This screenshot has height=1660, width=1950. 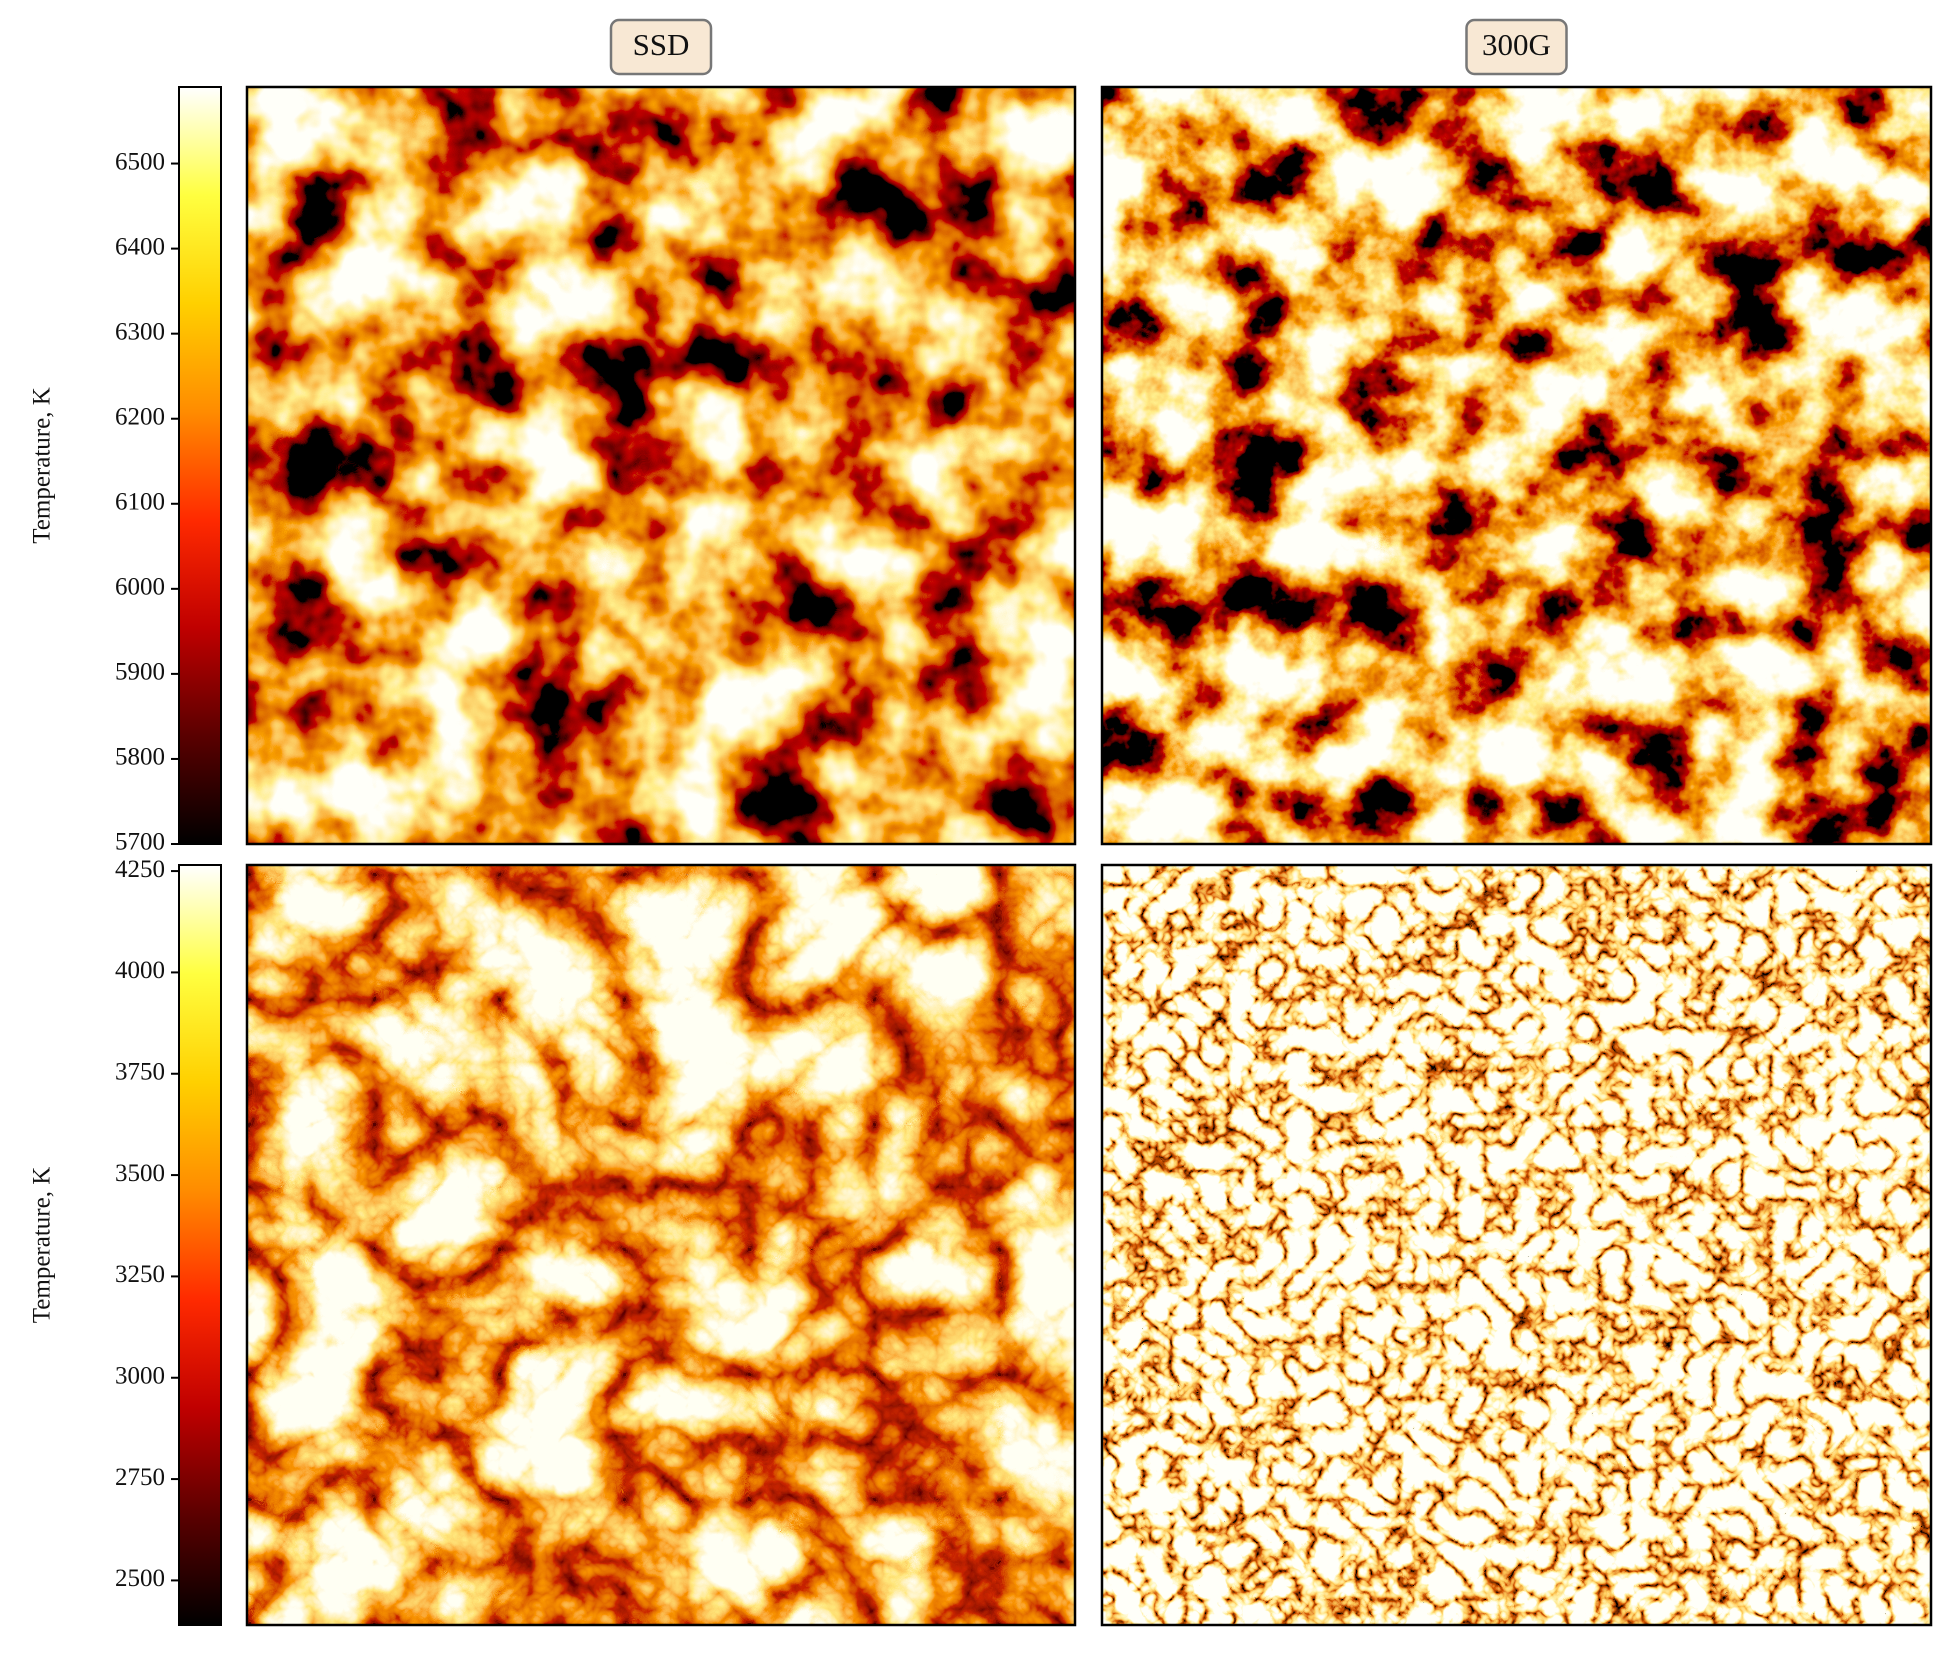 I want to click on tick-label: 4000, so click(x=140, y=970).